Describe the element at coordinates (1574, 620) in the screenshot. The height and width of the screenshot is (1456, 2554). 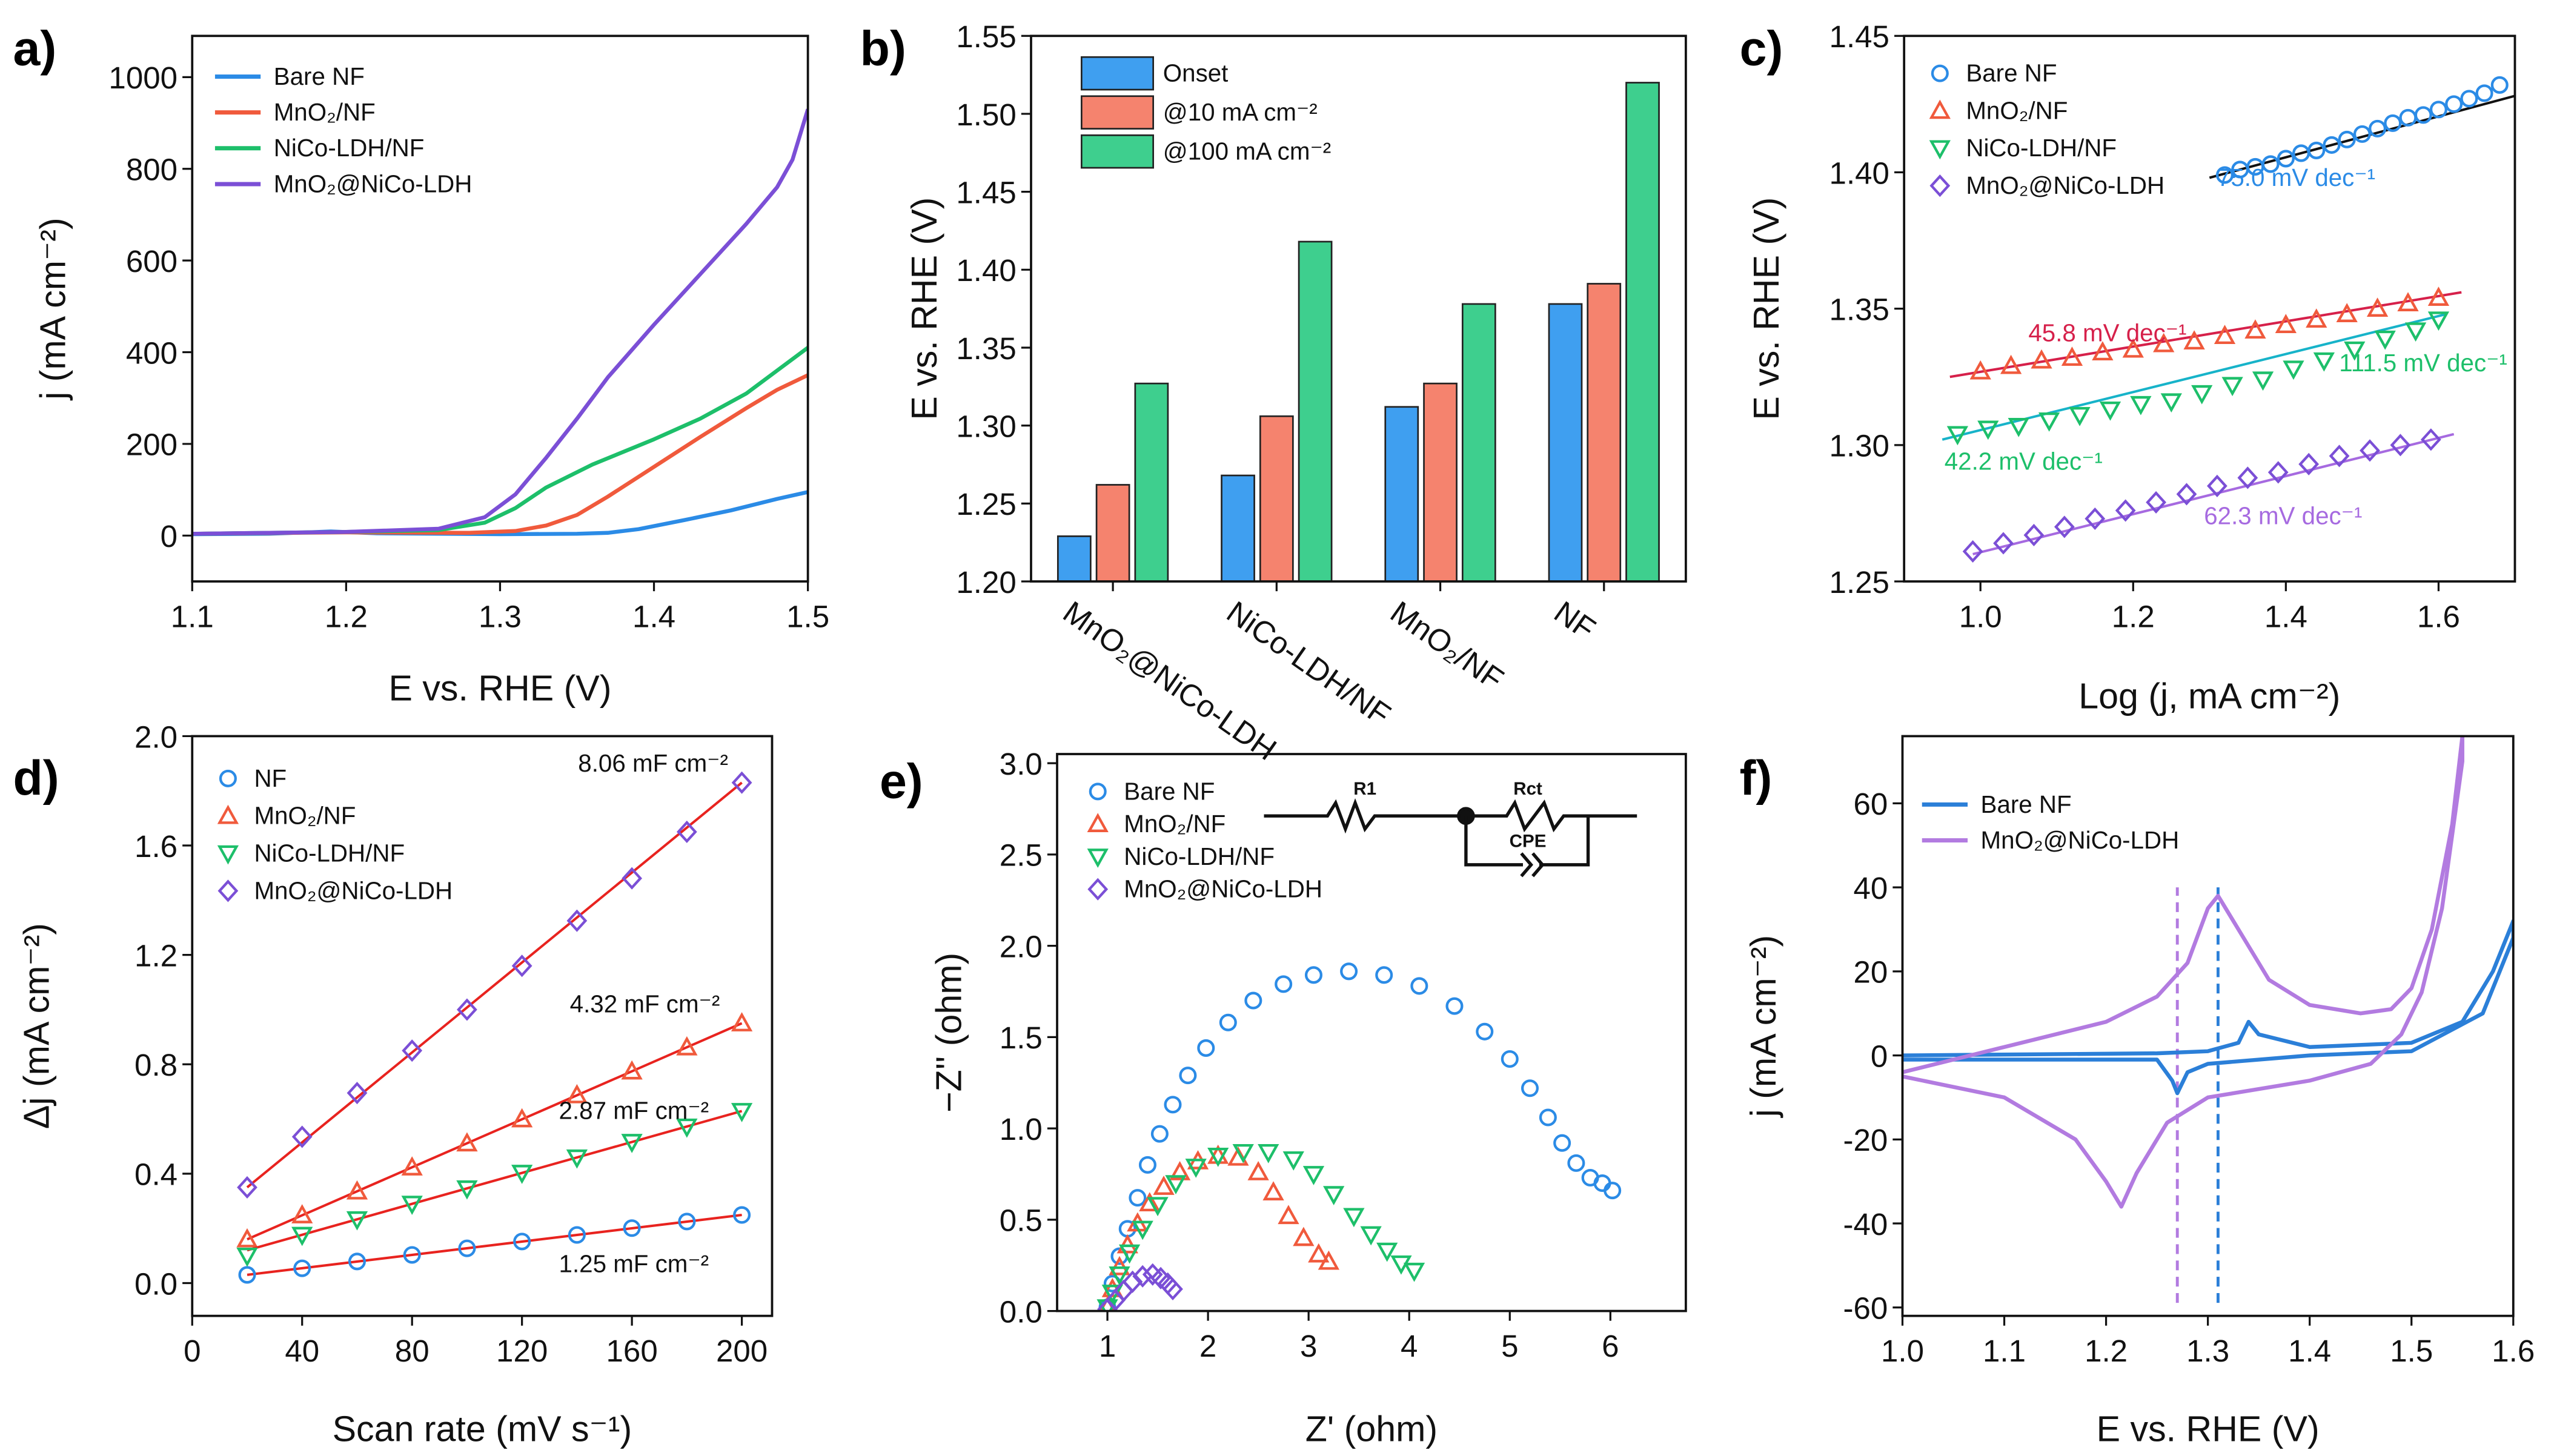
I see `x-tick-label: NF` at that location.